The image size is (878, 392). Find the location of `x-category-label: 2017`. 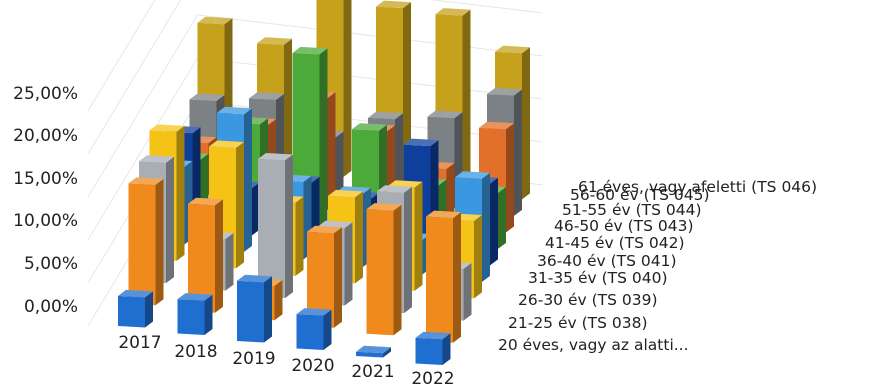

x-category-label: 2017 is located at coordinates (139, 343).